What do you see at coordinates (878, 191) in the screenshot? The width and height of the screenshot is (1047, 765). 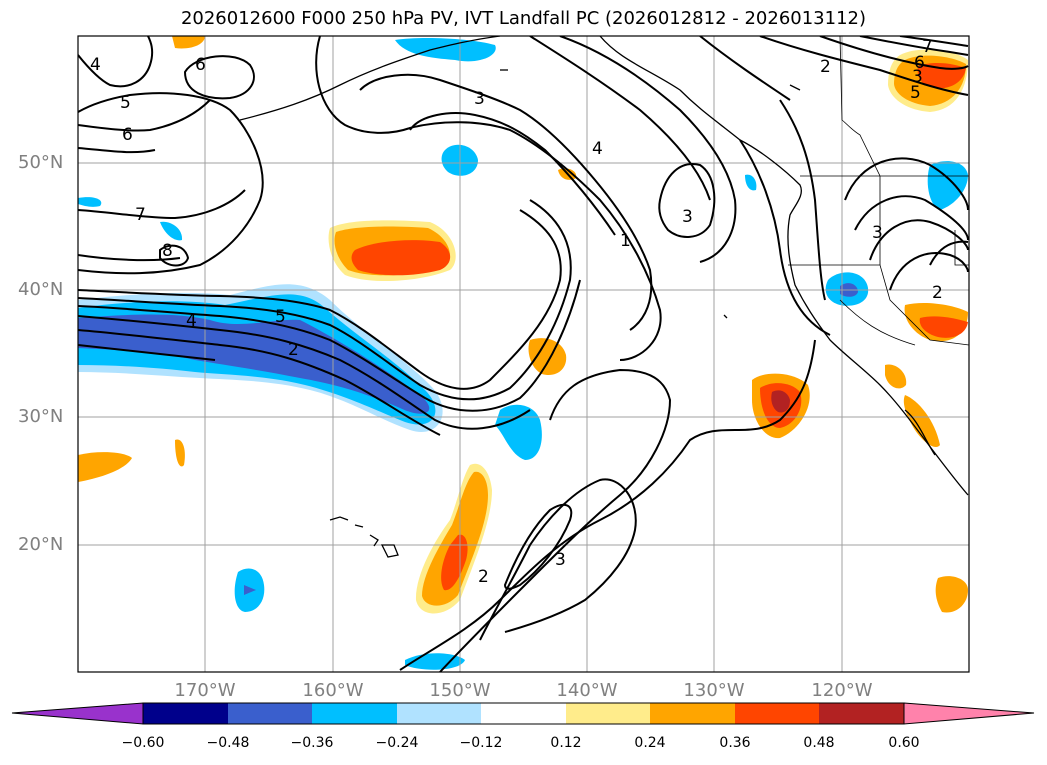 I see `borders` at bounding box center [878, 191].